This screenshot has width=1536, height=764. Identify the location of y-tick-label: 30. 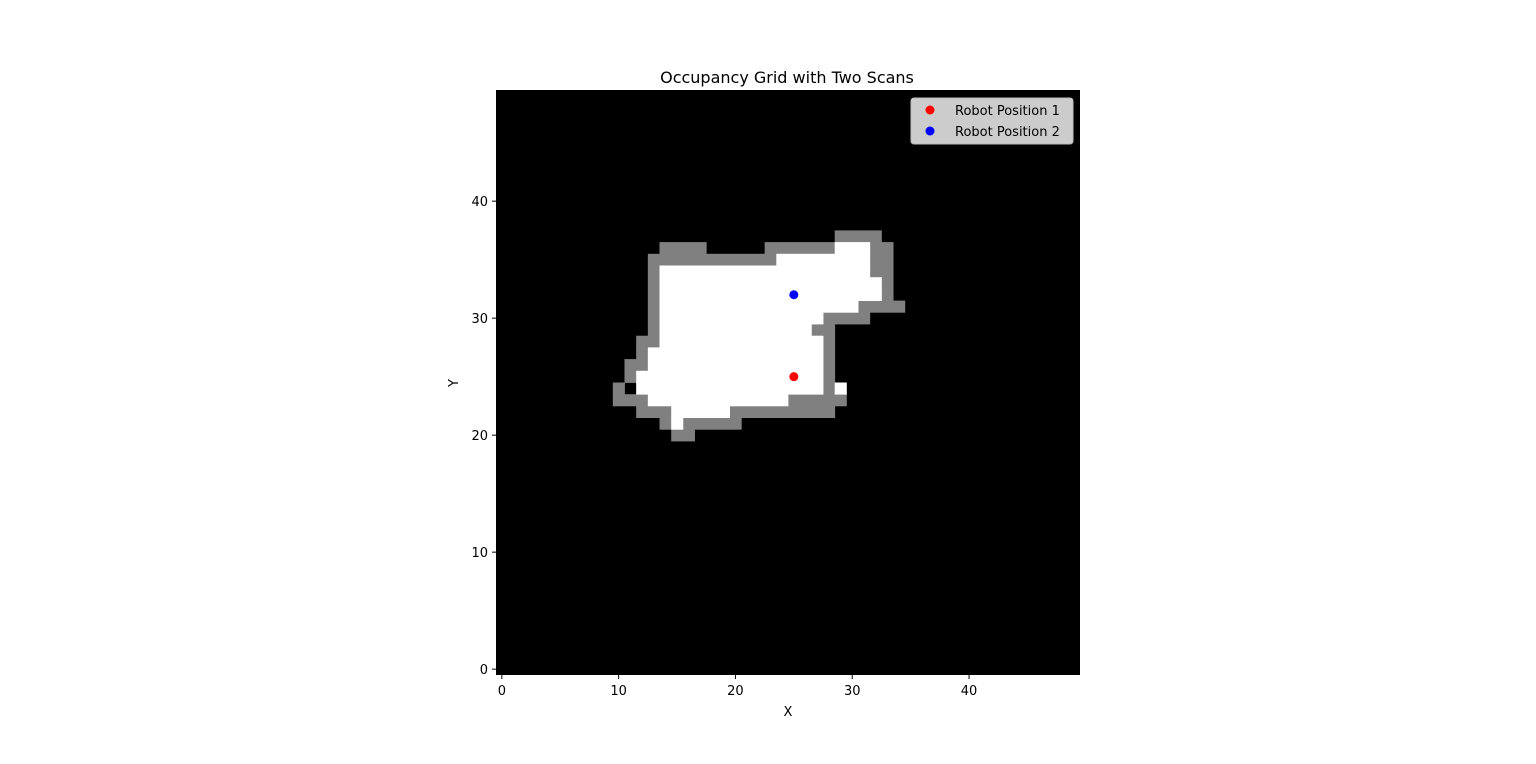
(479, 319).